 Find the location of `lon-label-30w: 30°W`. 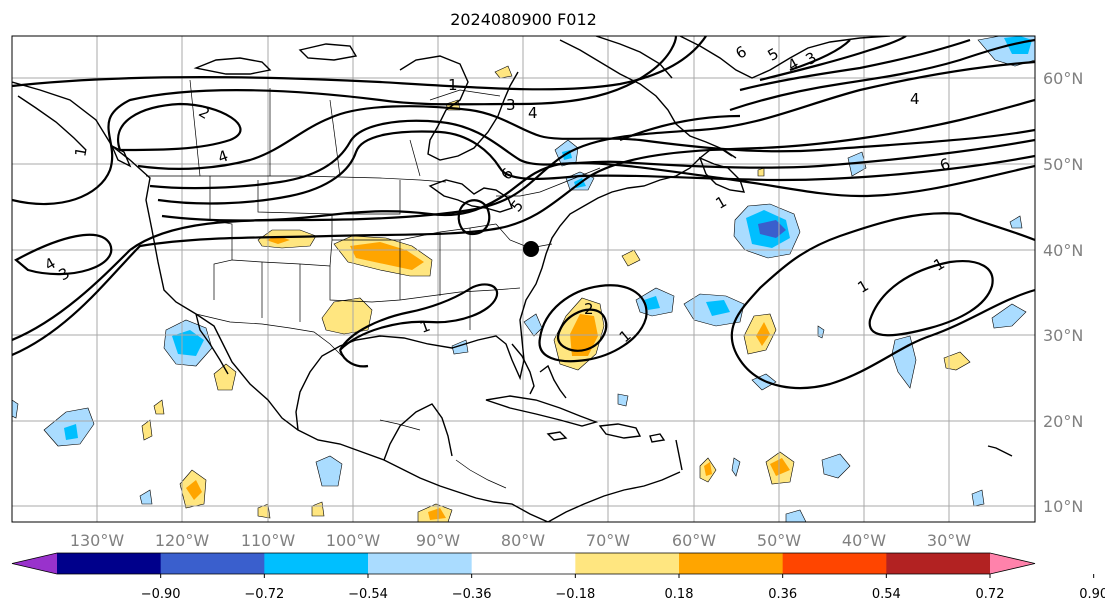

lon-label-30w: 30°W is located at coordinates (949, 540).